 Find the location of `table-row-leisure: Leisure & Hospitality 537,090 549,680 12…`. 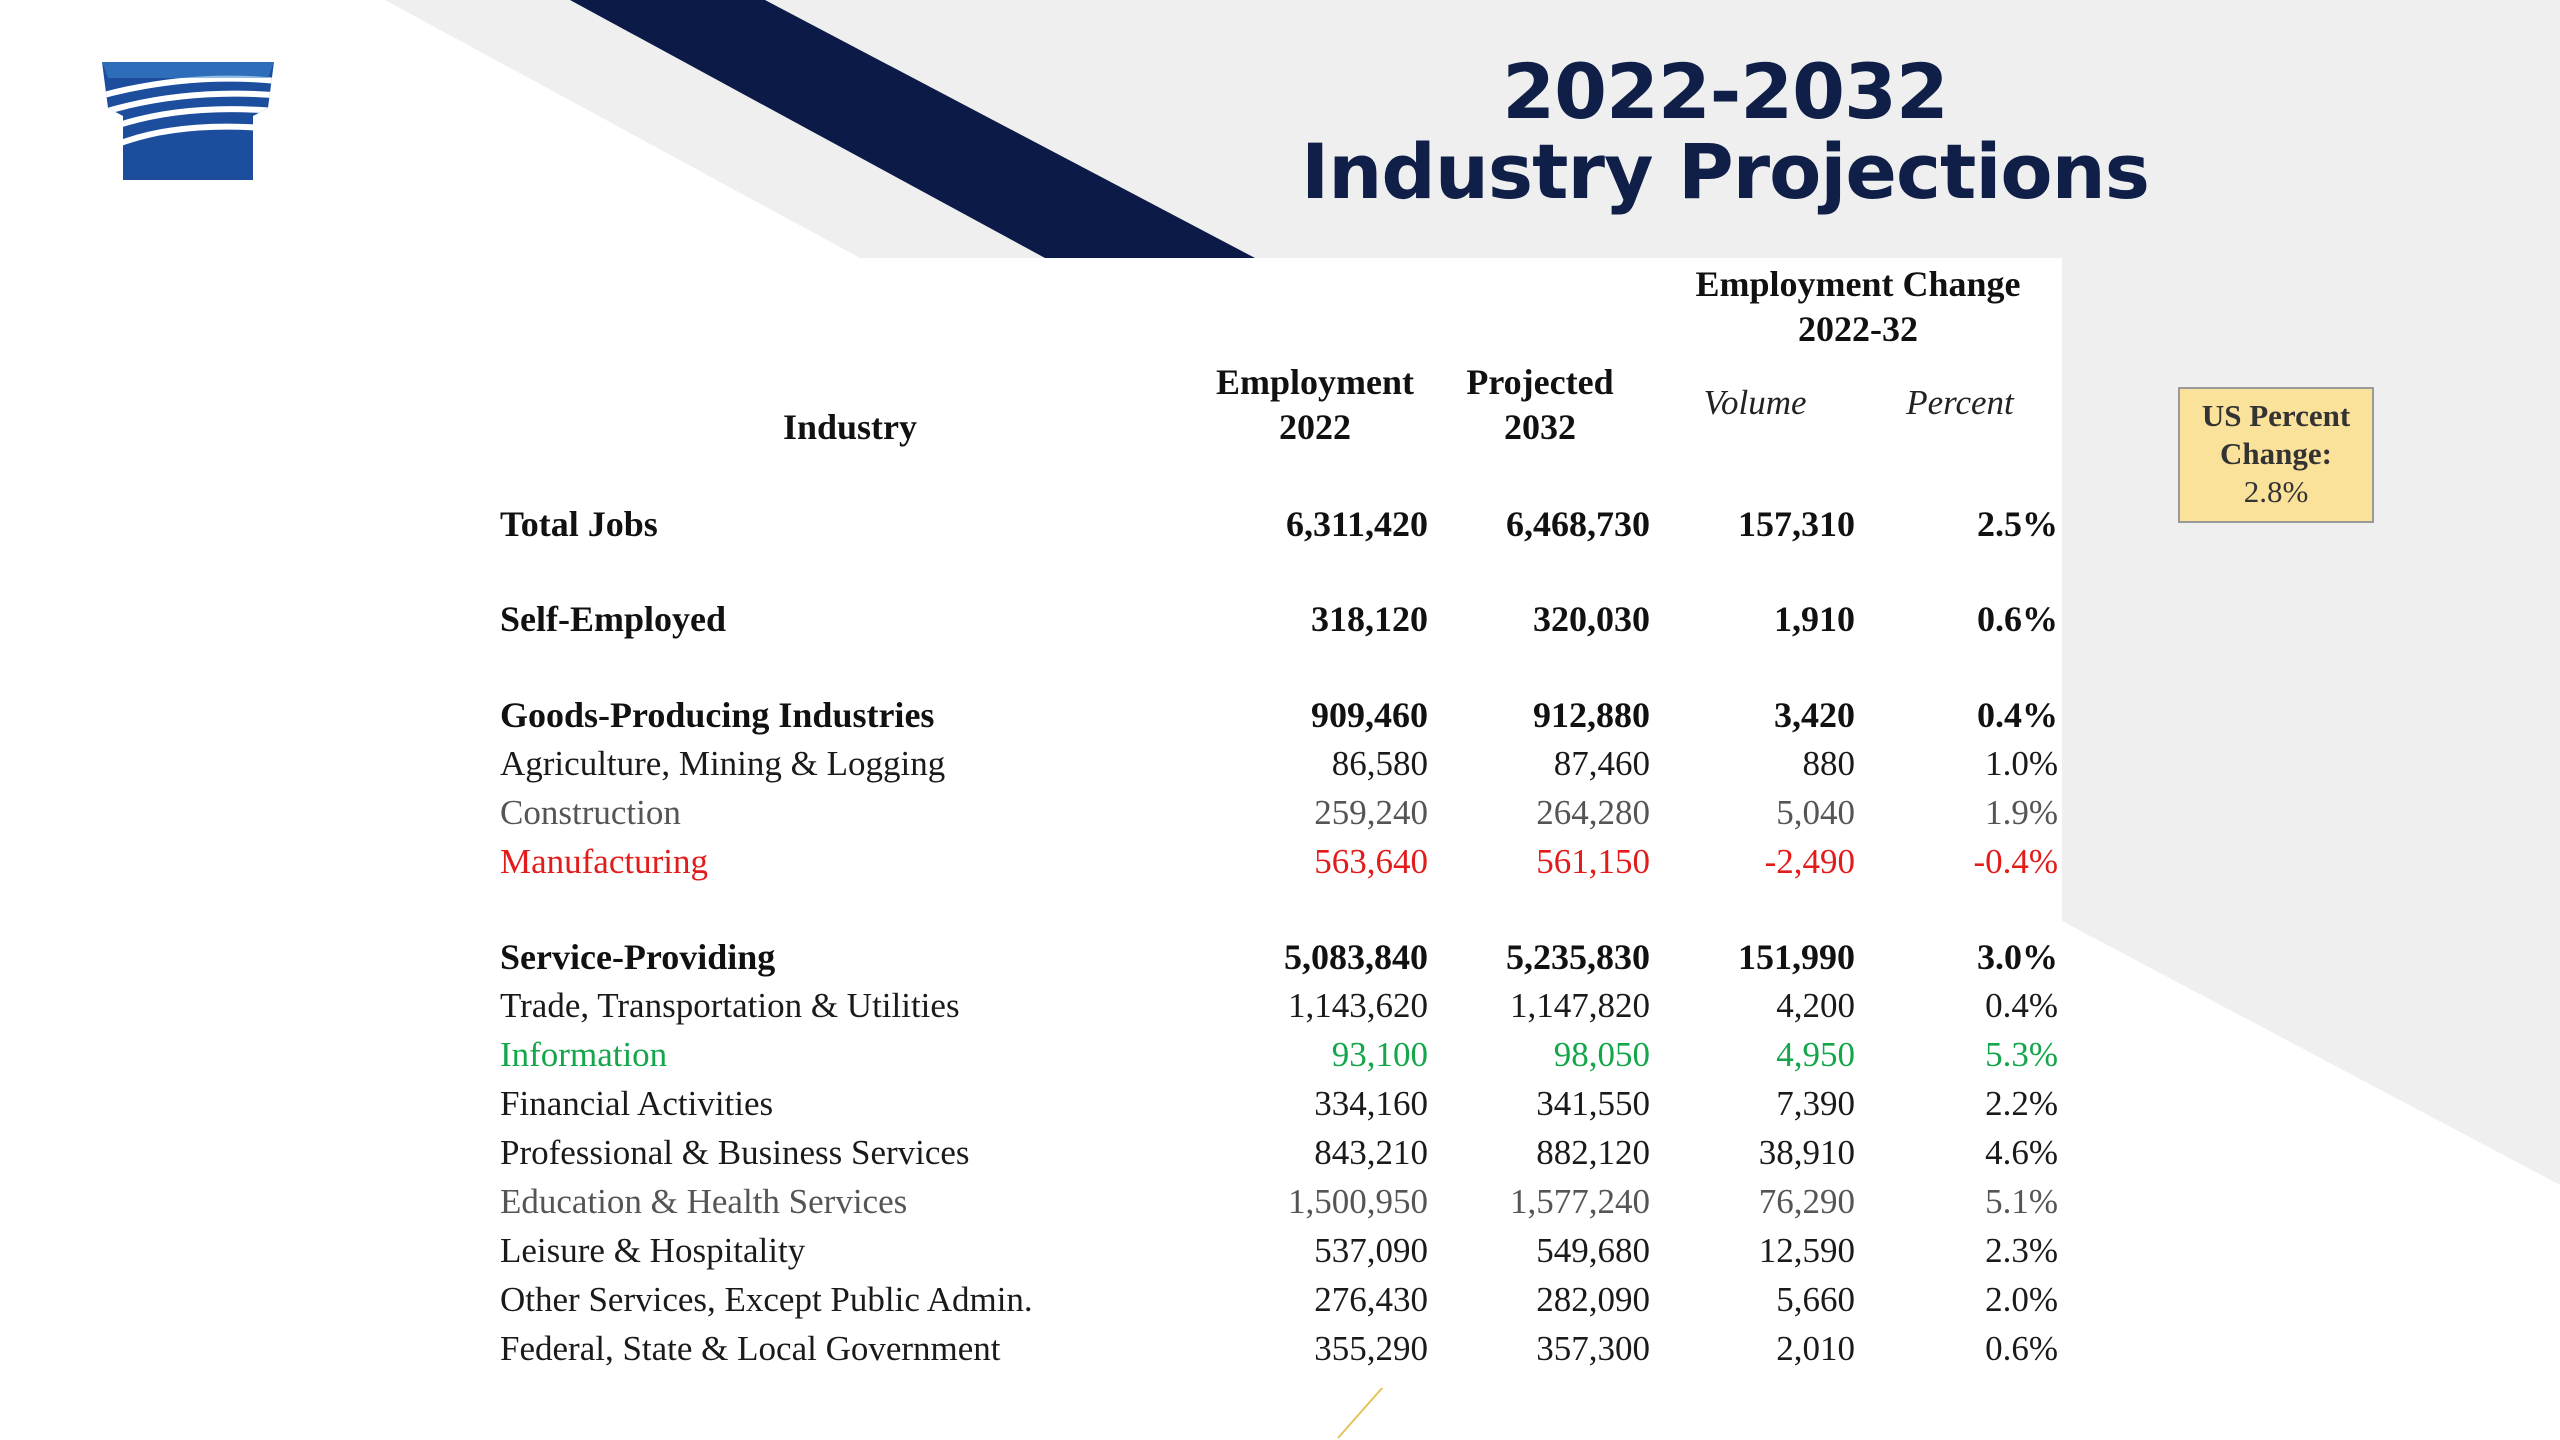

table-row-leisure: Leisure & Hospitality 537,090 549,680 12… is located at coordinates (1050, 1251).